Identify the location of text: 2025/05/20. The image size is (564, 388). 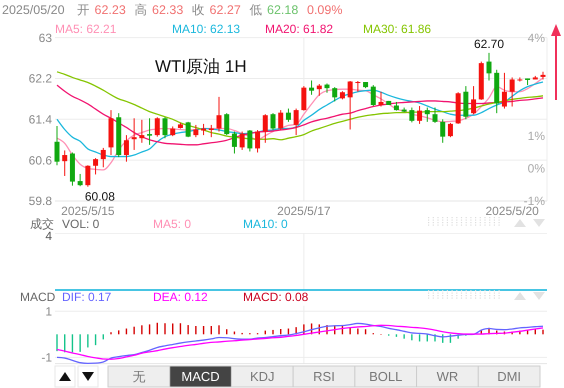
(33, 10).